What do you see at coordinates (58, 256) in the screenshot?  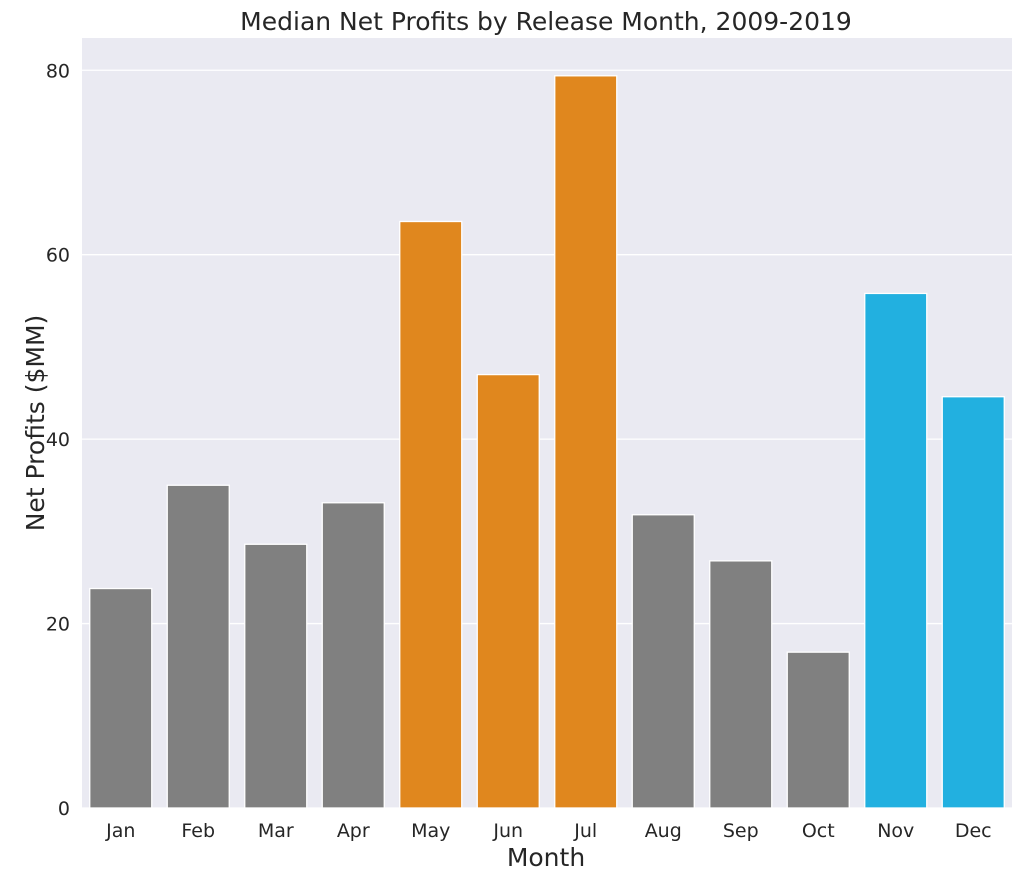 I see `y-tick-label: 60` at bounding box center [58, 256].